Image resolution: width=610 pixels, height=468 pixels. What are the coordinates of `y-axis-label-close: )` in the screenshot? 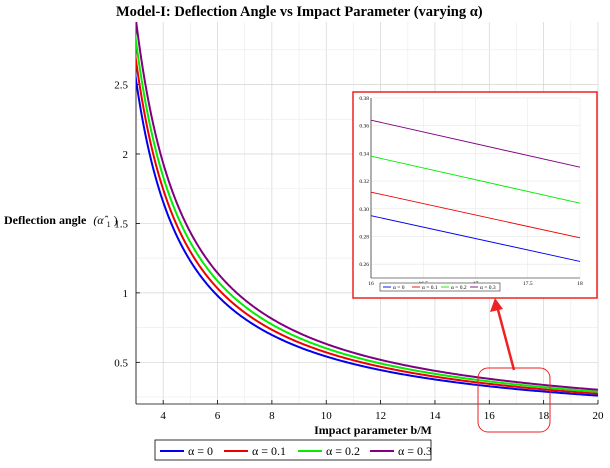 It's located at (116, 220).